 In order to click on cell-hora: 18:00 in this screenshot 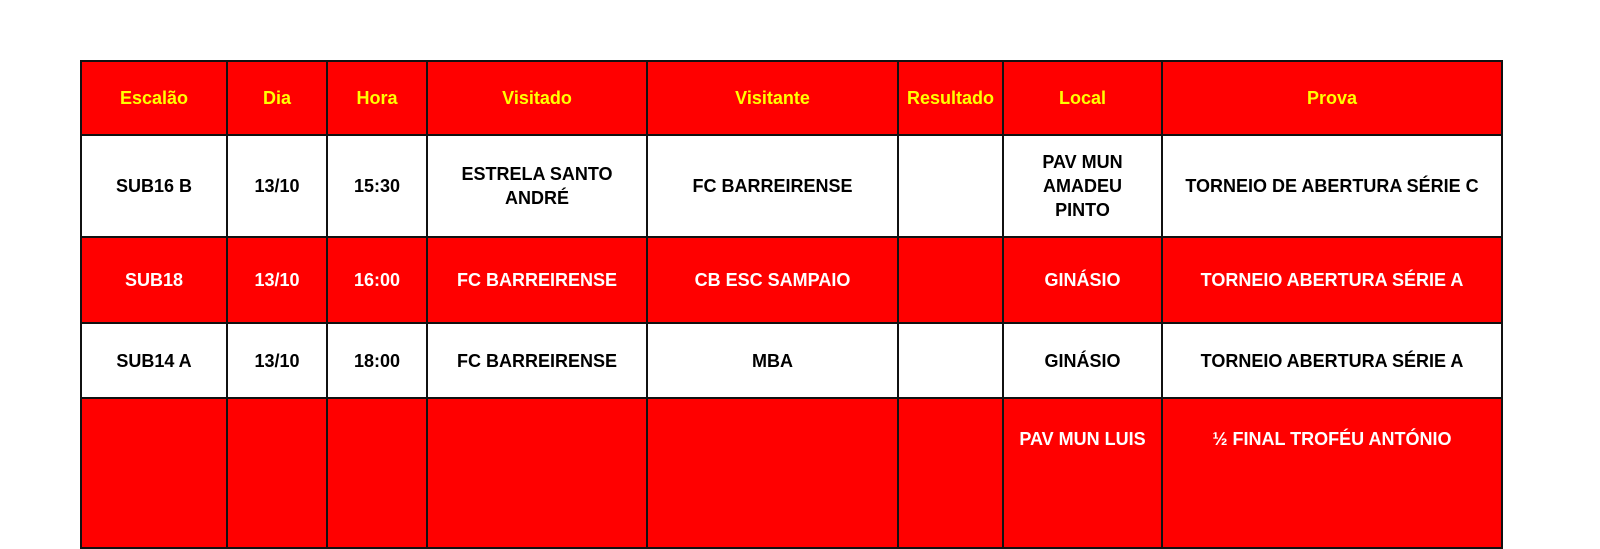, I will do `click(377, 360)`.